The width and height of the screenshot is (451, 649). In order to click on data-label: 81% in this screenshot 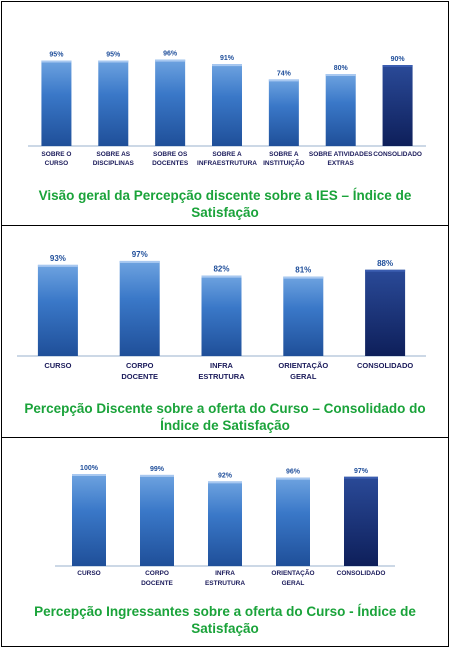, I will do `click(303, 270)`.